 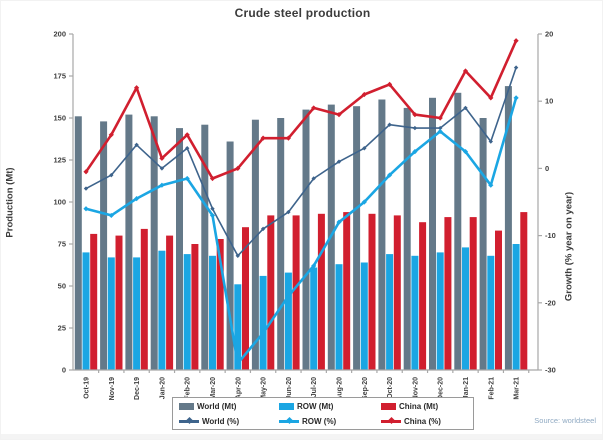 What do you see at coordinates (162, 388) in the screenshot?
I see `x-tick-label: Jan-20` at bounding box center [162, 388].